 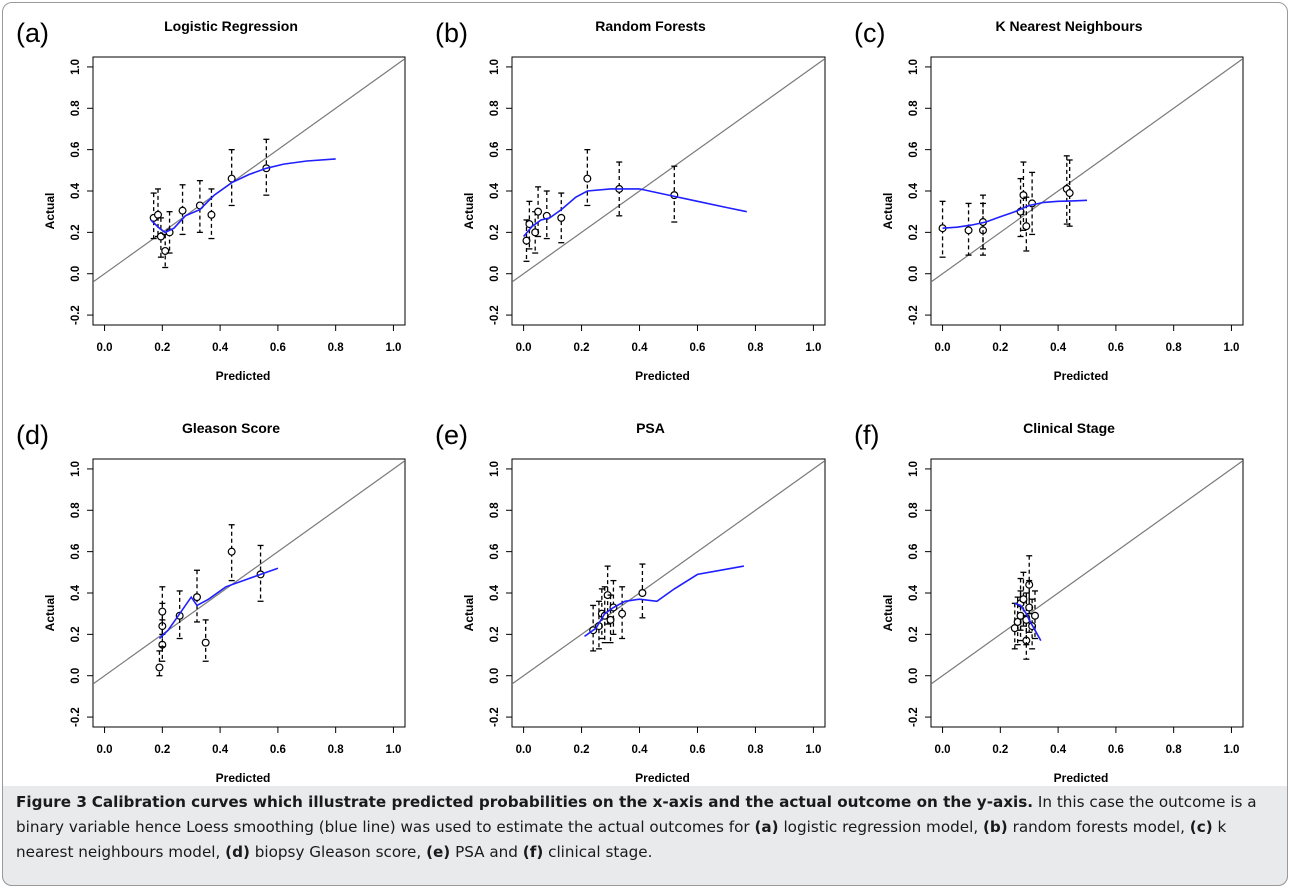 What do you see at coordinates (869, 33) in the screenshot?
I see `panel-letter: (c)` at bounding box center [869, 33].